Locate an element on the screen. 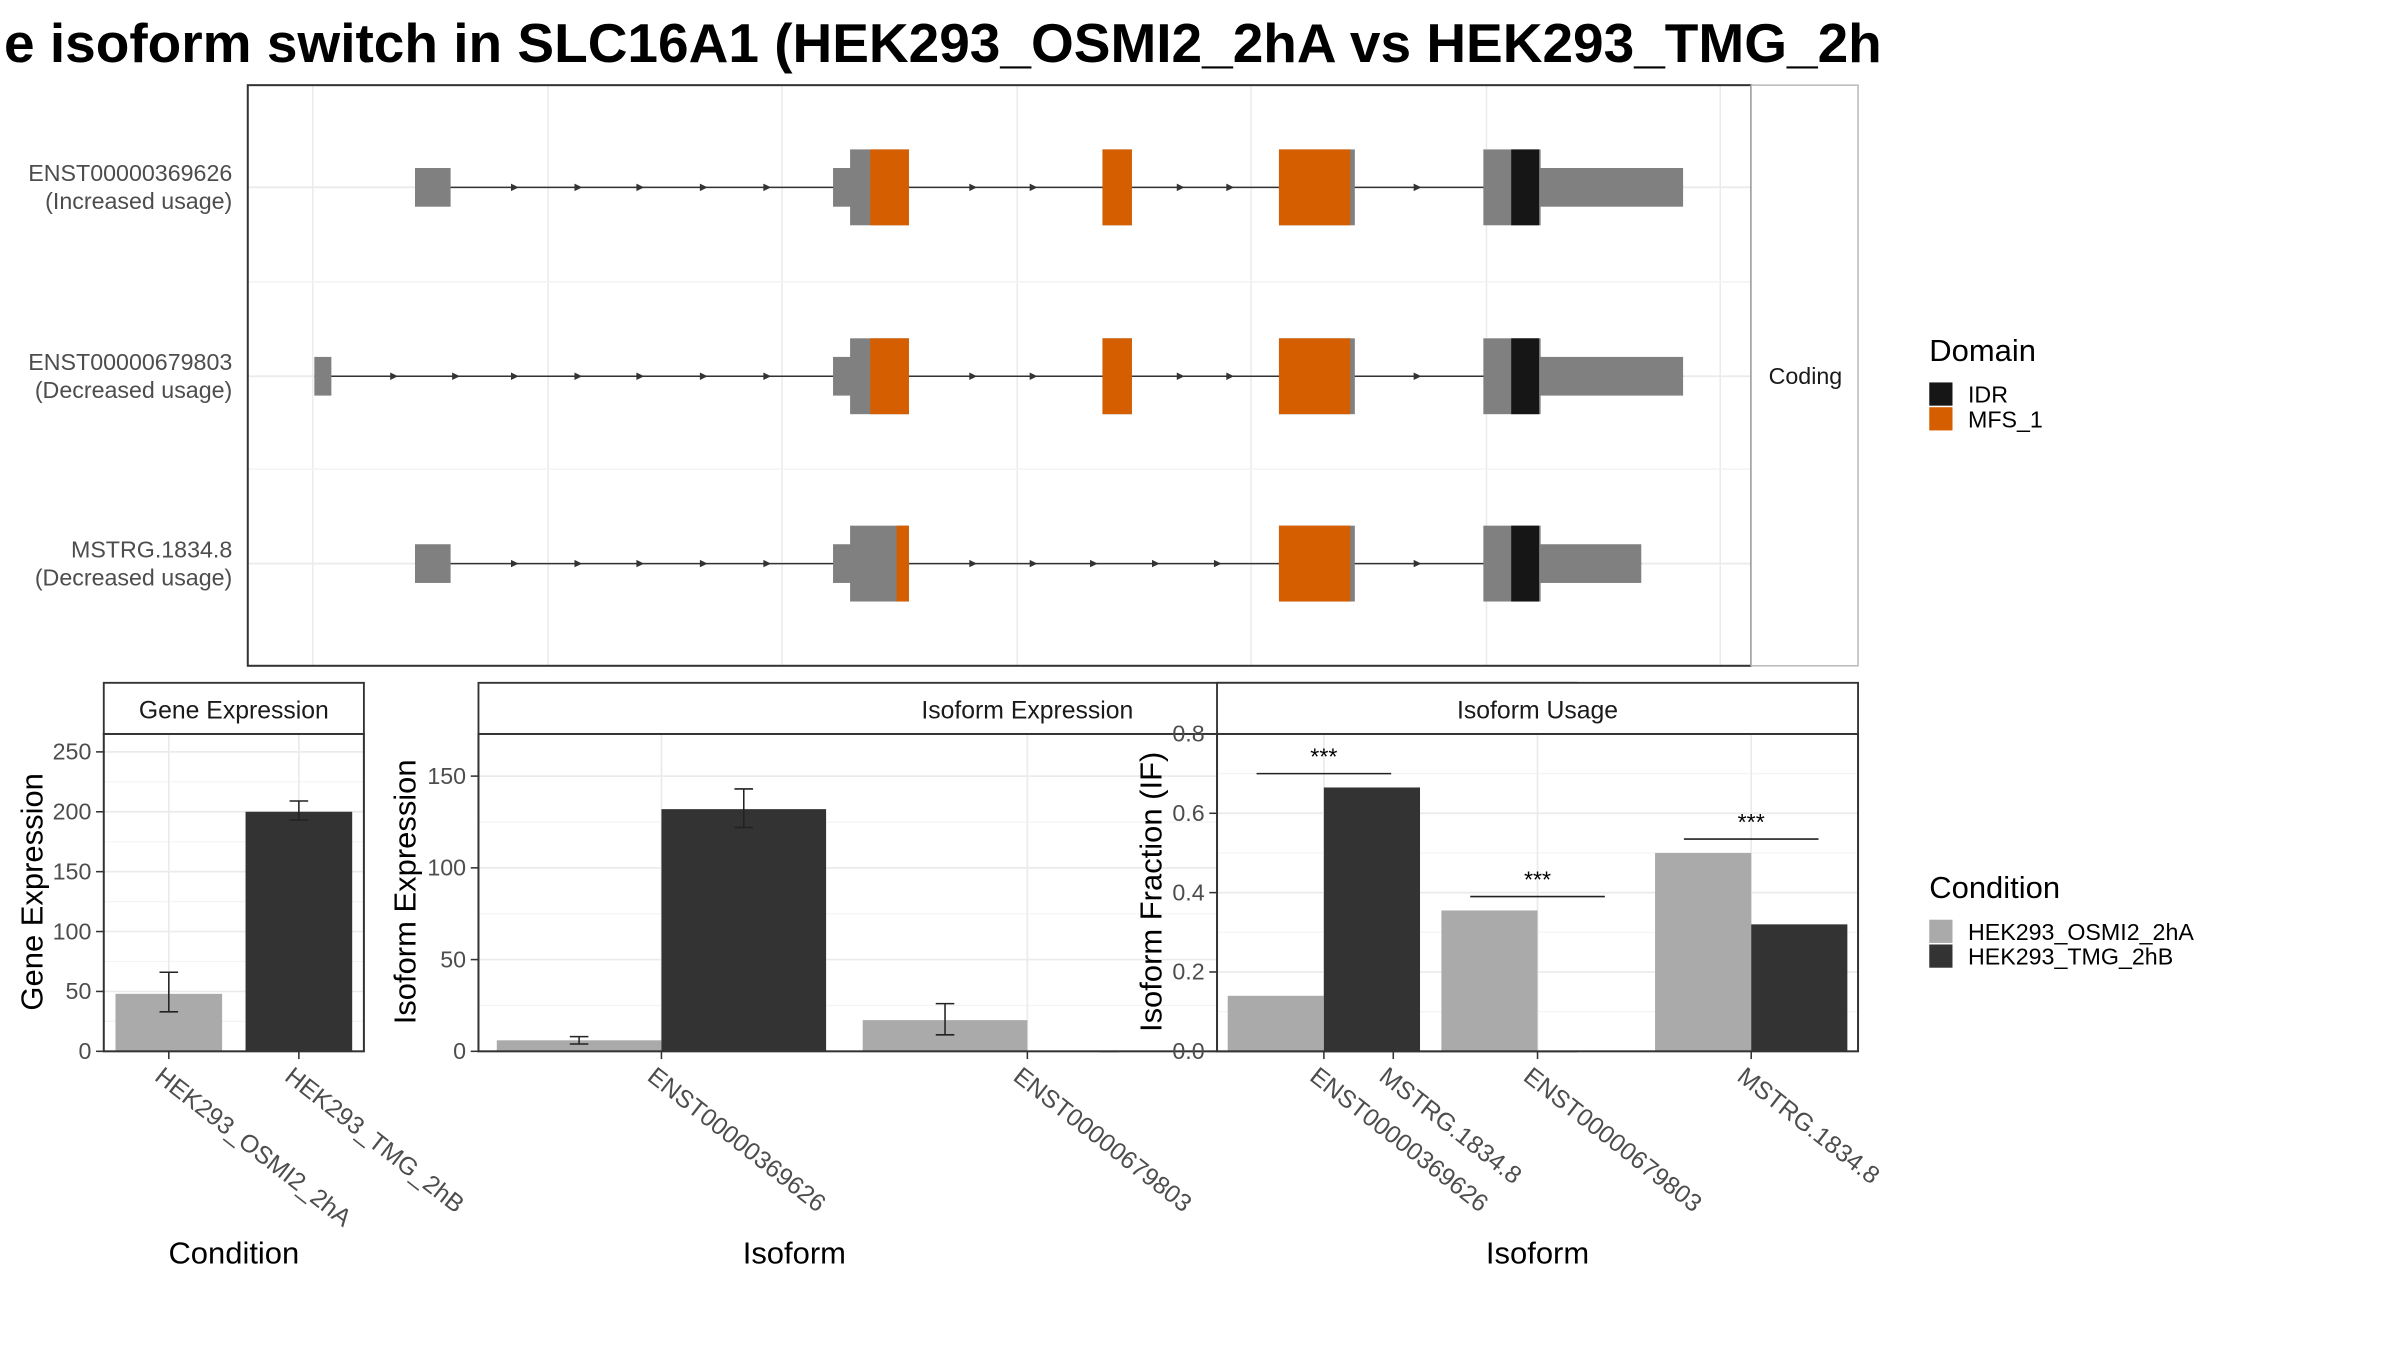 Image resolution: width=2400 pixels, height=1350 pixels. domain-legend-label: IDR is located at coordinates (1988, 395).